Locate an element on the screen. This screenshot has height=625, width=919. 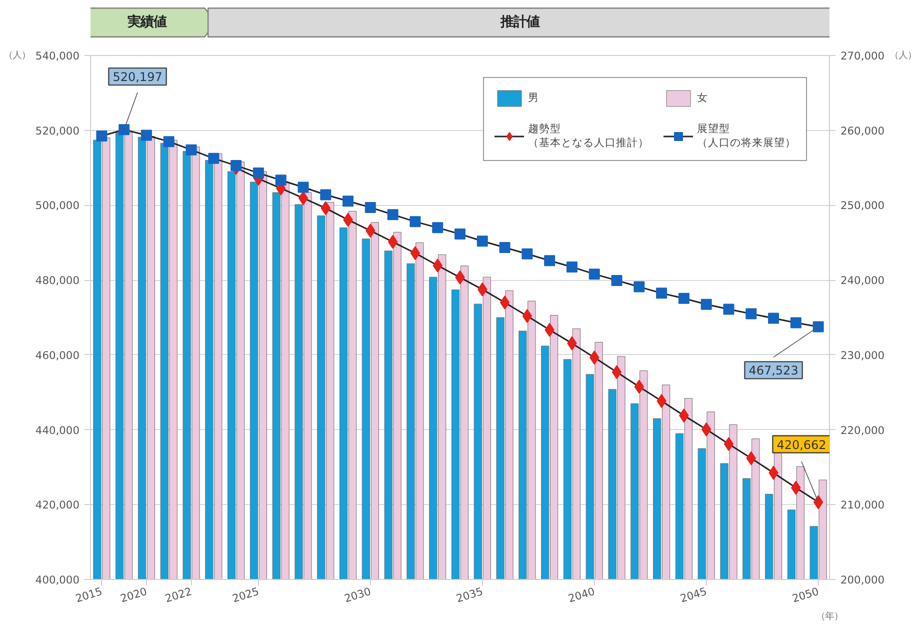
x-tick-label: 2035 is located at coordinates (469, 595).